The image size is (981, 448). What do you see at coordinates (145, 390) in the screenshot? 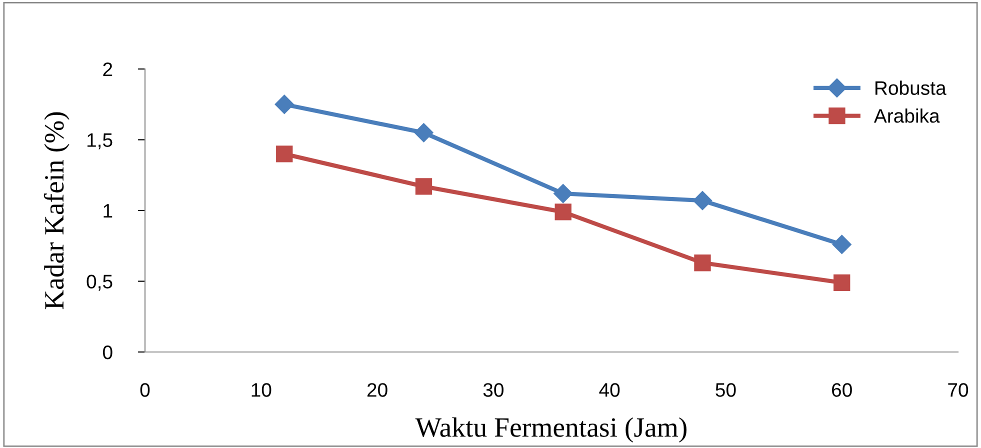
I see `x-tick-label: 0` at bounding box center [145, 390].